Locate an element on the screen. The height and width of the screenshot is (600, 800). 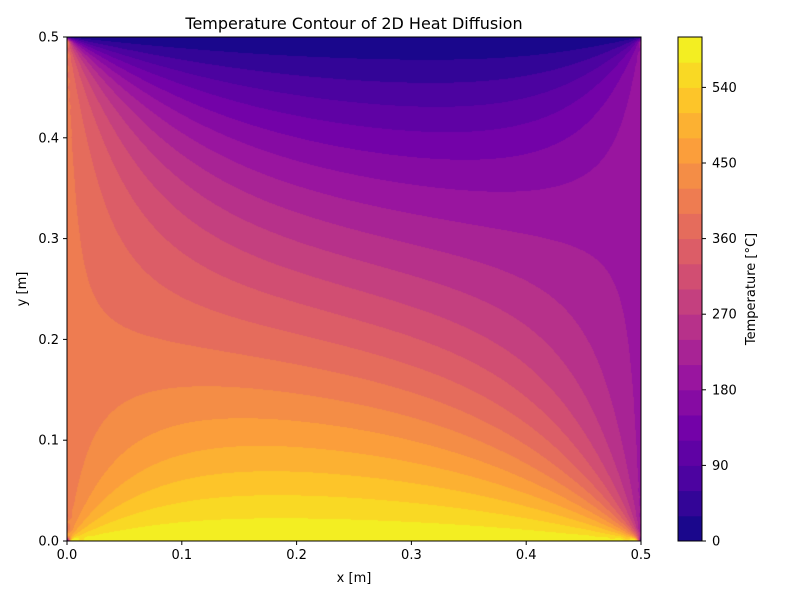
y-tick-label: 0.5 is located at coordinates (48, 38).